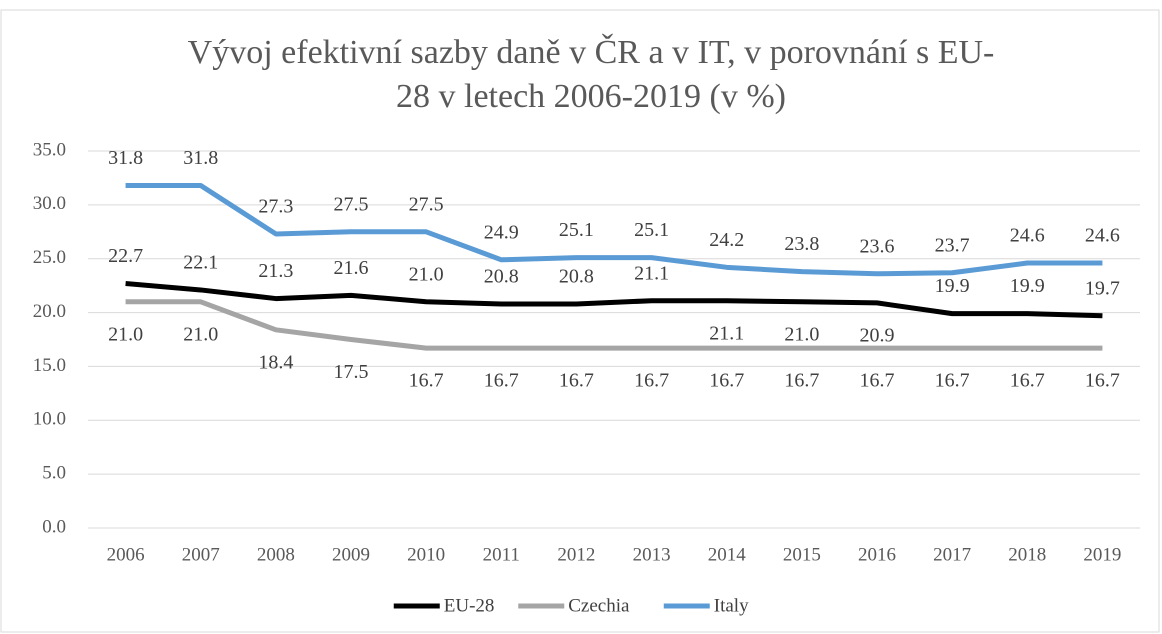  Describe the element at coordinates (426, 554) in the screenshot. I see `x-tick-label: 2010` at that location.